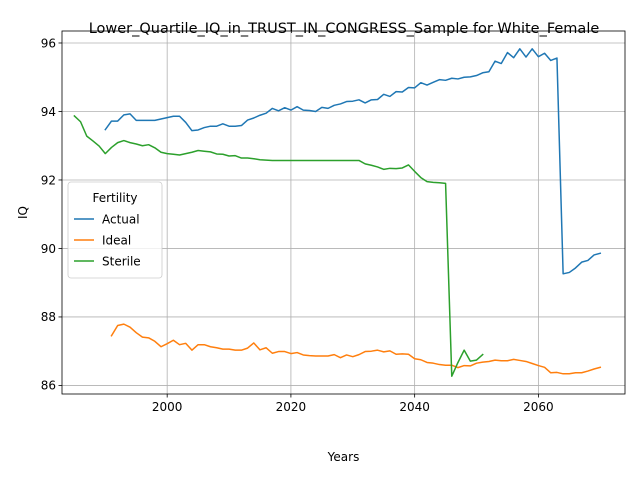 This screenshot has height=480, width=640. Describe the element at coordinates (538, 407) in the screenshot. I see `x-tick-label: 2060` at that location.